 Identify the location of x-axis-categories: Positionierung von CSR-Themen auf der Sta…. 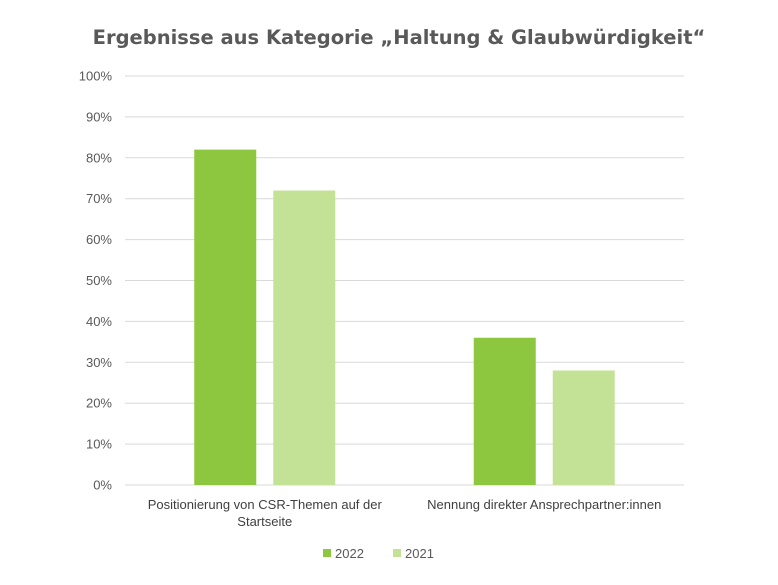
(405, 513).